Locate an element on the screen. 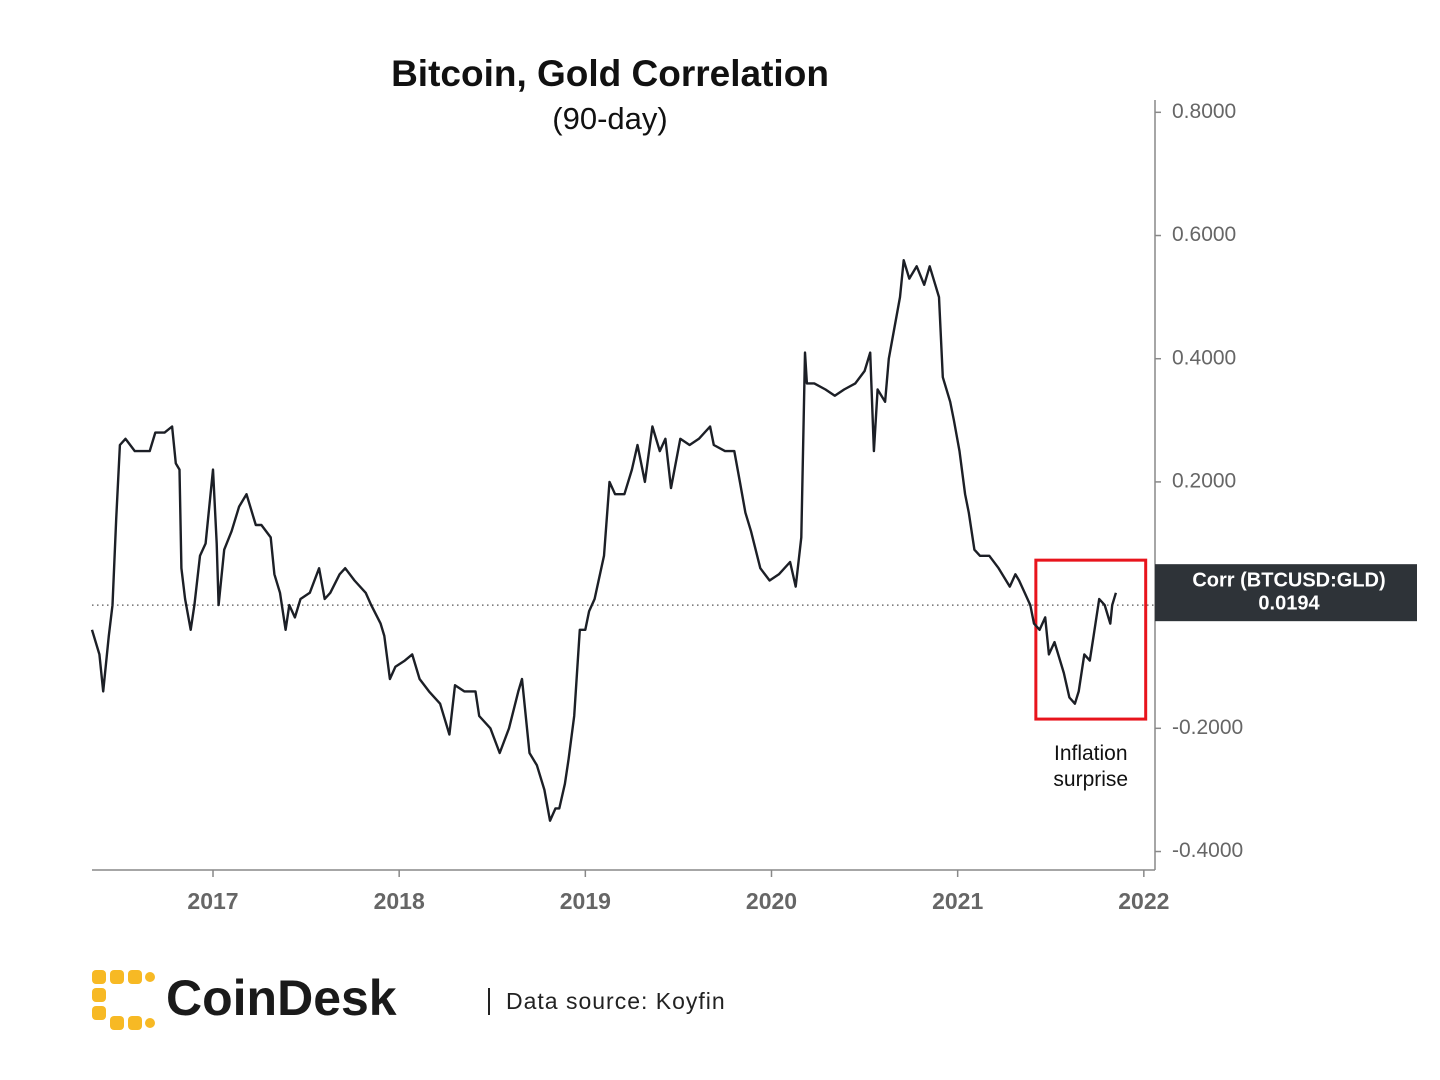 The width and height of the screenshot is (1440, 1080). y-tick-label: 0.6000 is located at coordinates (1204, 234).